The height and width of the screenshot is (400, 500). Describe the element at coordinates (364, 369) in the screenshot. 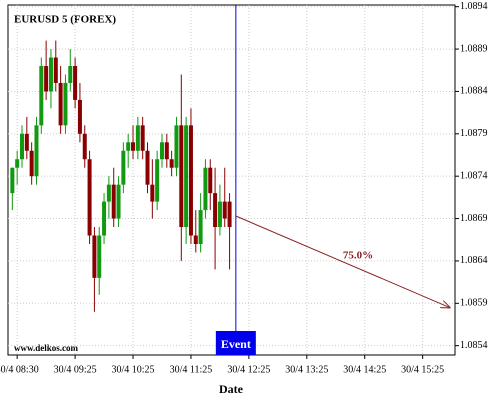

I see `x-tick-label: 30/4 14:25` at that location.